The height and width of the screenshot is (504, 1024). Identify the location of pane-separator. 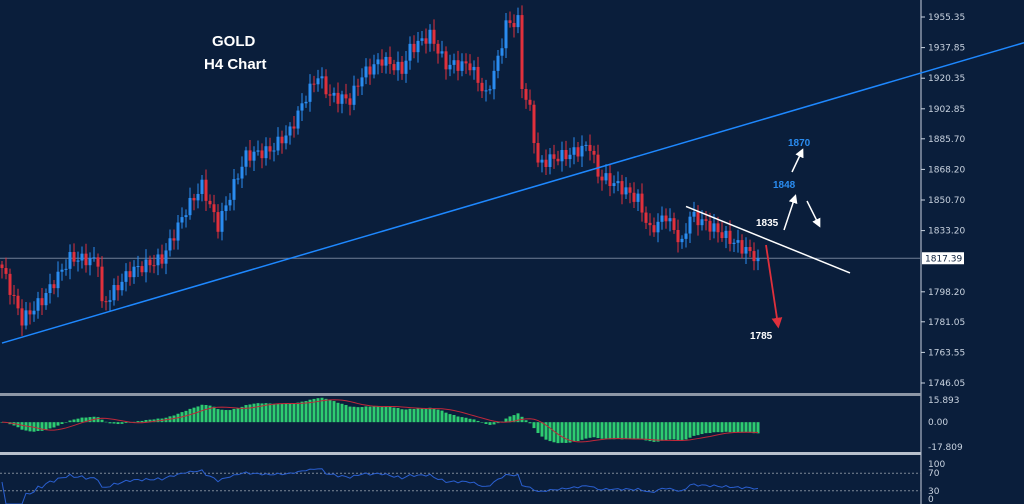
(460, 394).